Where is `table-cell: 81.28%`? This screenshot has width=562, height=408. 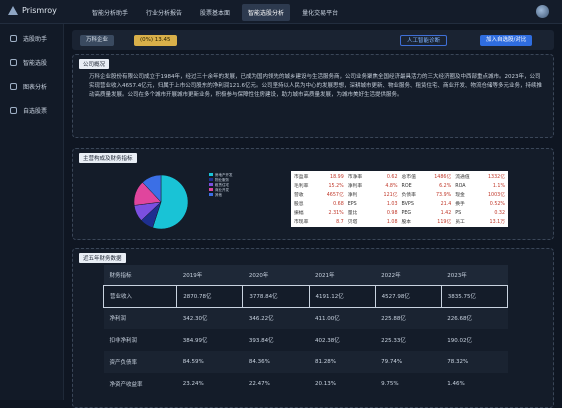
table-cell: 81.28% is located at coordinates (342, 362).